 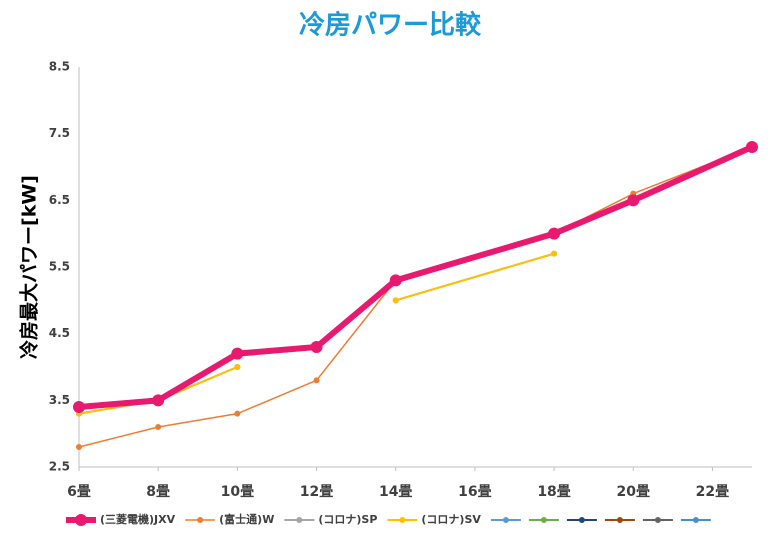 I want to click on y-tick-label: 6.5, so click(x=59, y=200).